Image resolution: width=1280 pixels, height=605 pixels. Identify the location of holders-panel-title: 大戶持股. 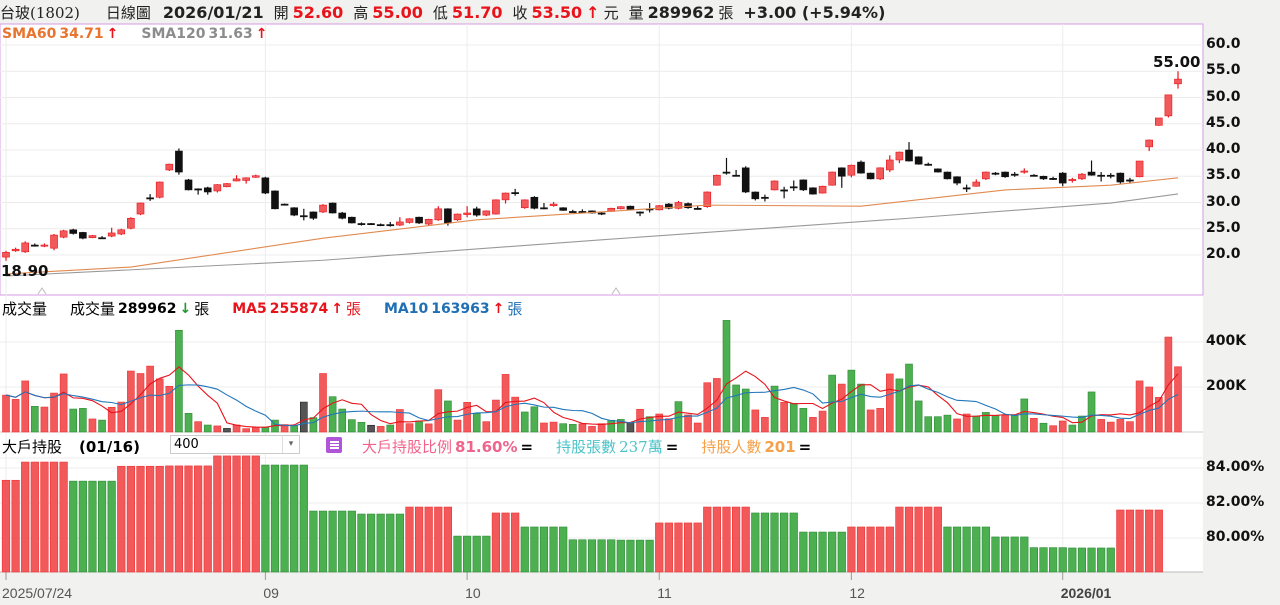
(32, 447).